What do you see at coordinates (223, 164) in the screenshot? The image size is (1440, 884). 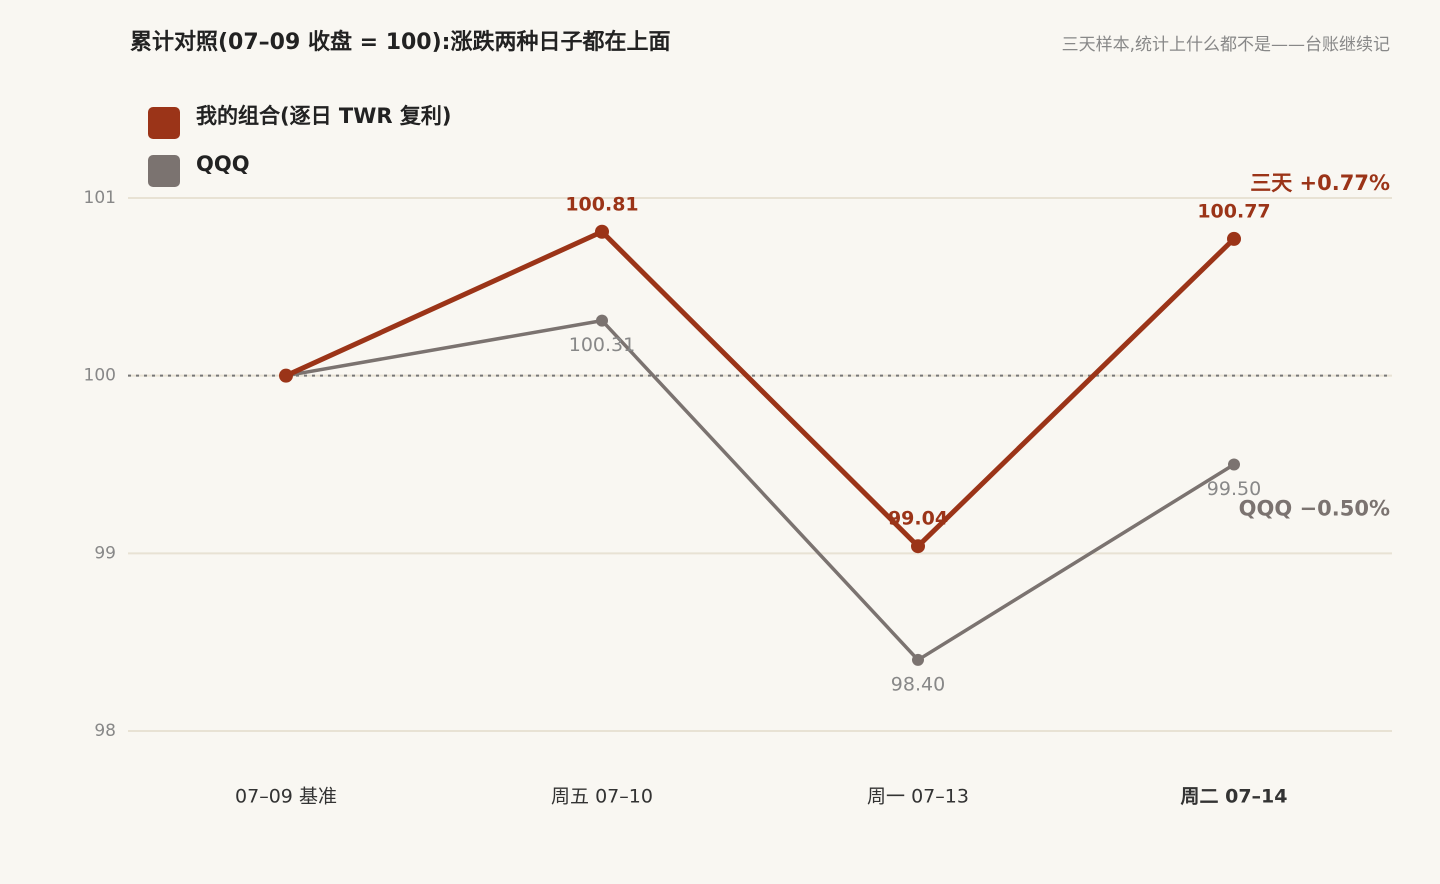 I see `legend-label: QQQ` at bounding box center [223, 164].